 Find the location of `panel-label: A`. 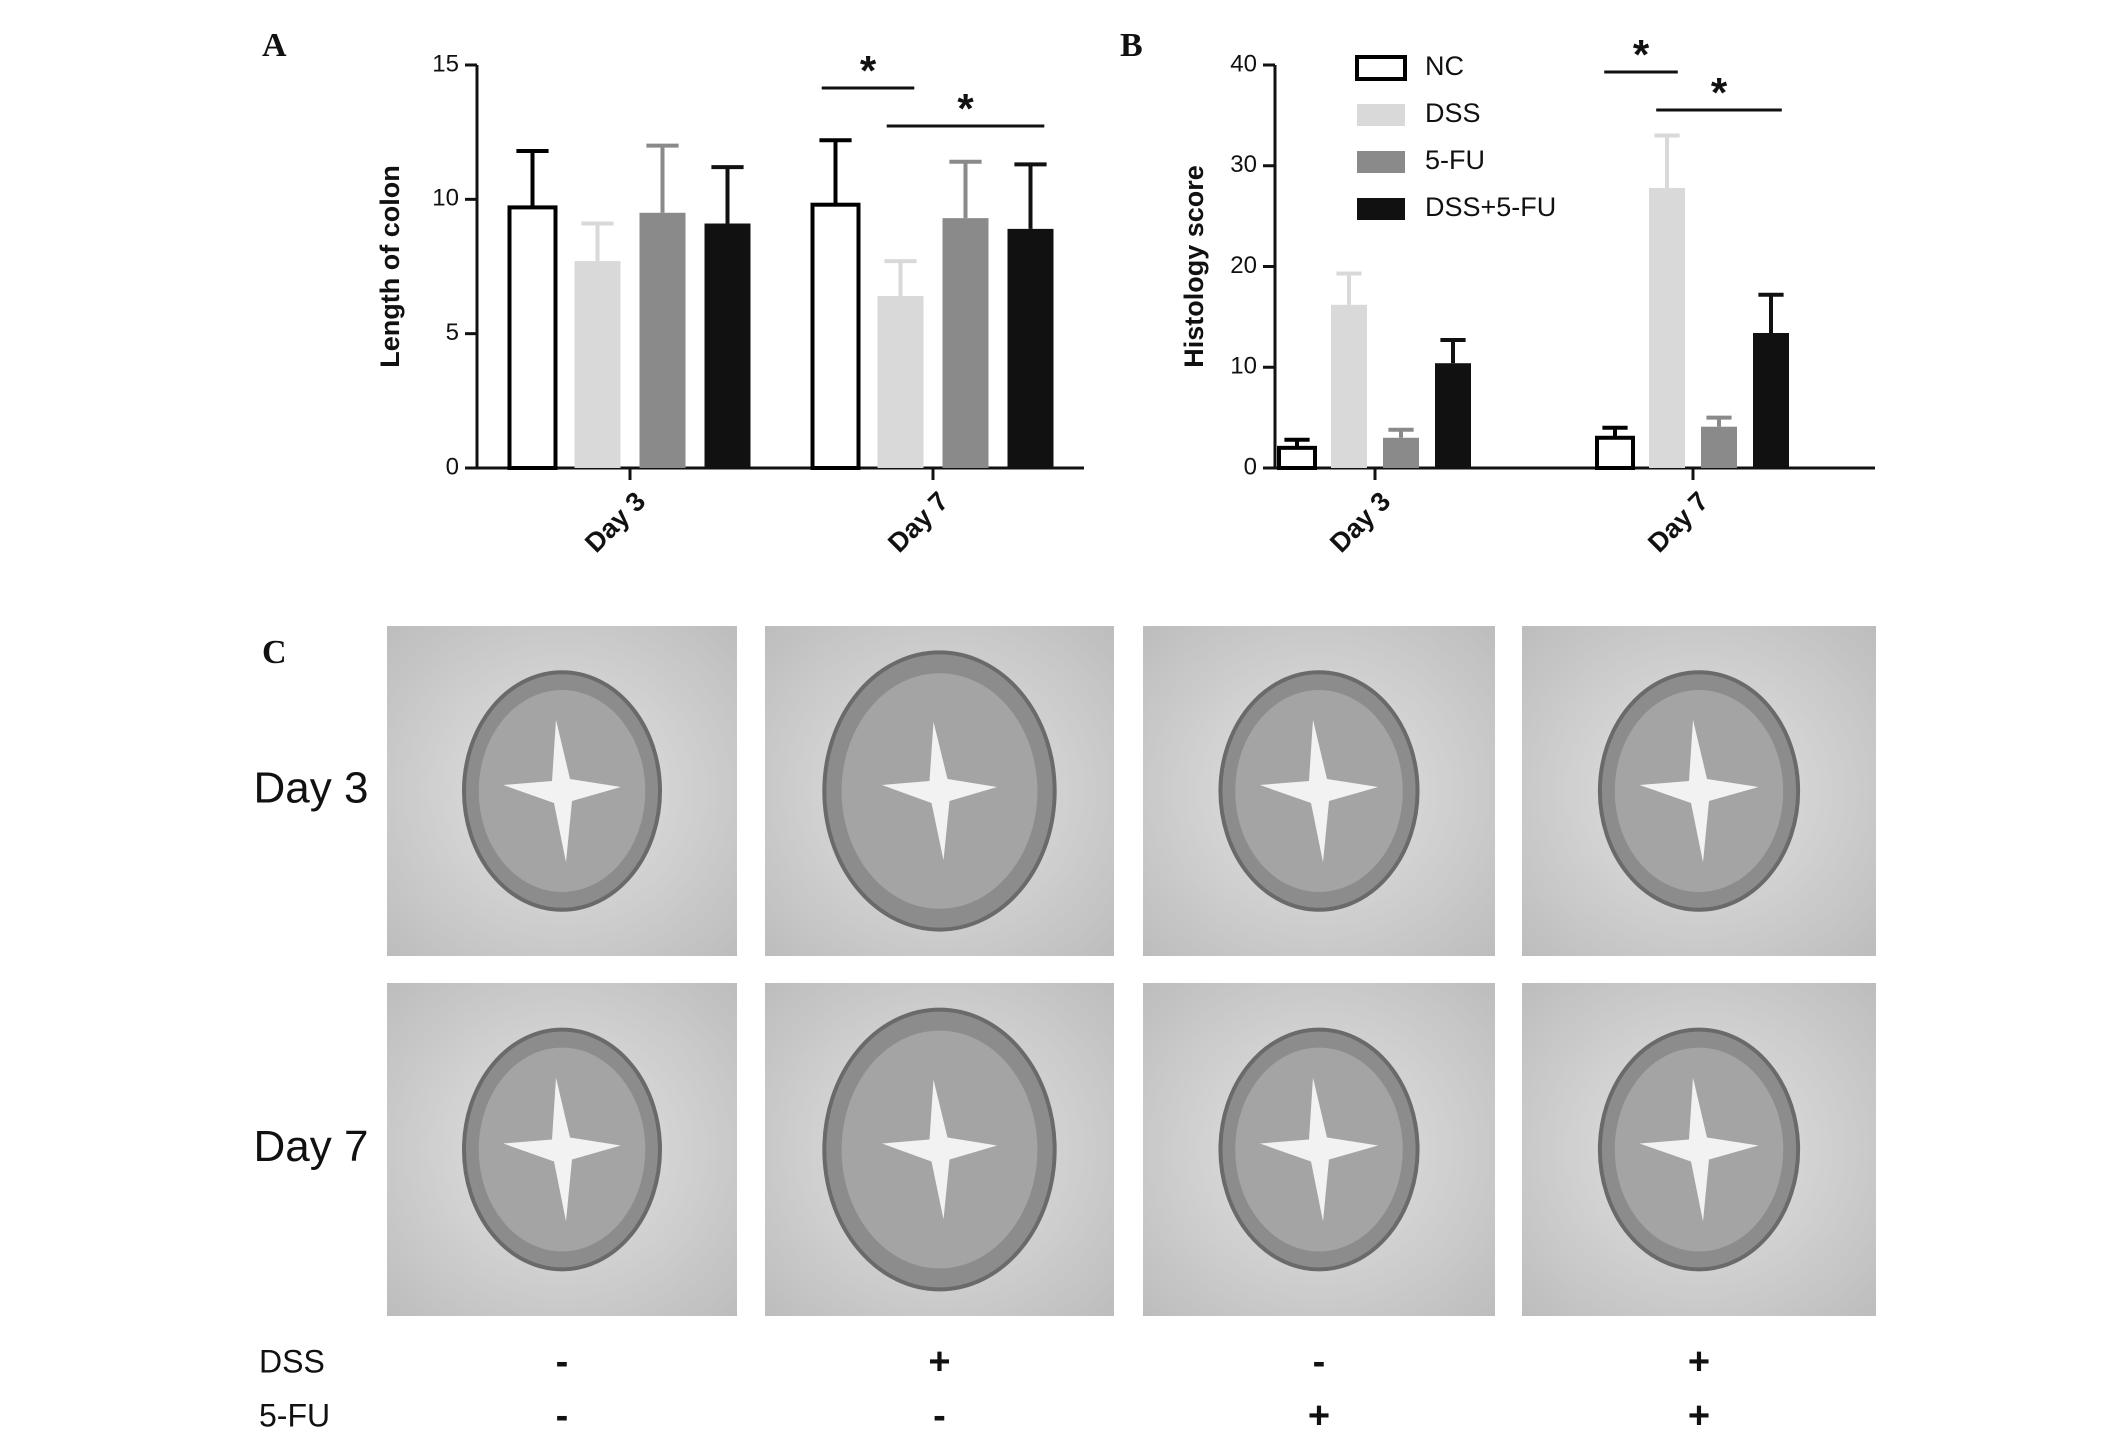

panel-label: A is located at coordinates (274, 45).